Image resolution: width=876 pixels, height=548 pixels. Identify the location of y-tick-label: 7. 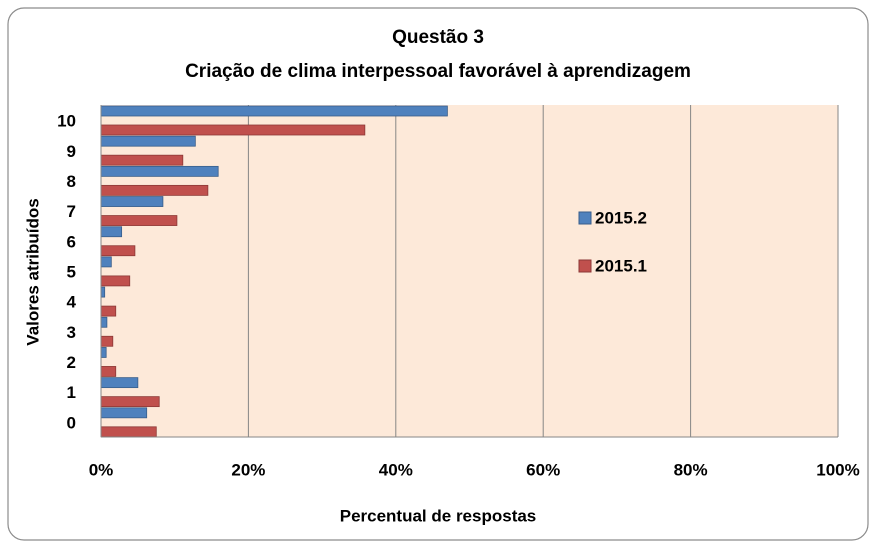
(71, 211).